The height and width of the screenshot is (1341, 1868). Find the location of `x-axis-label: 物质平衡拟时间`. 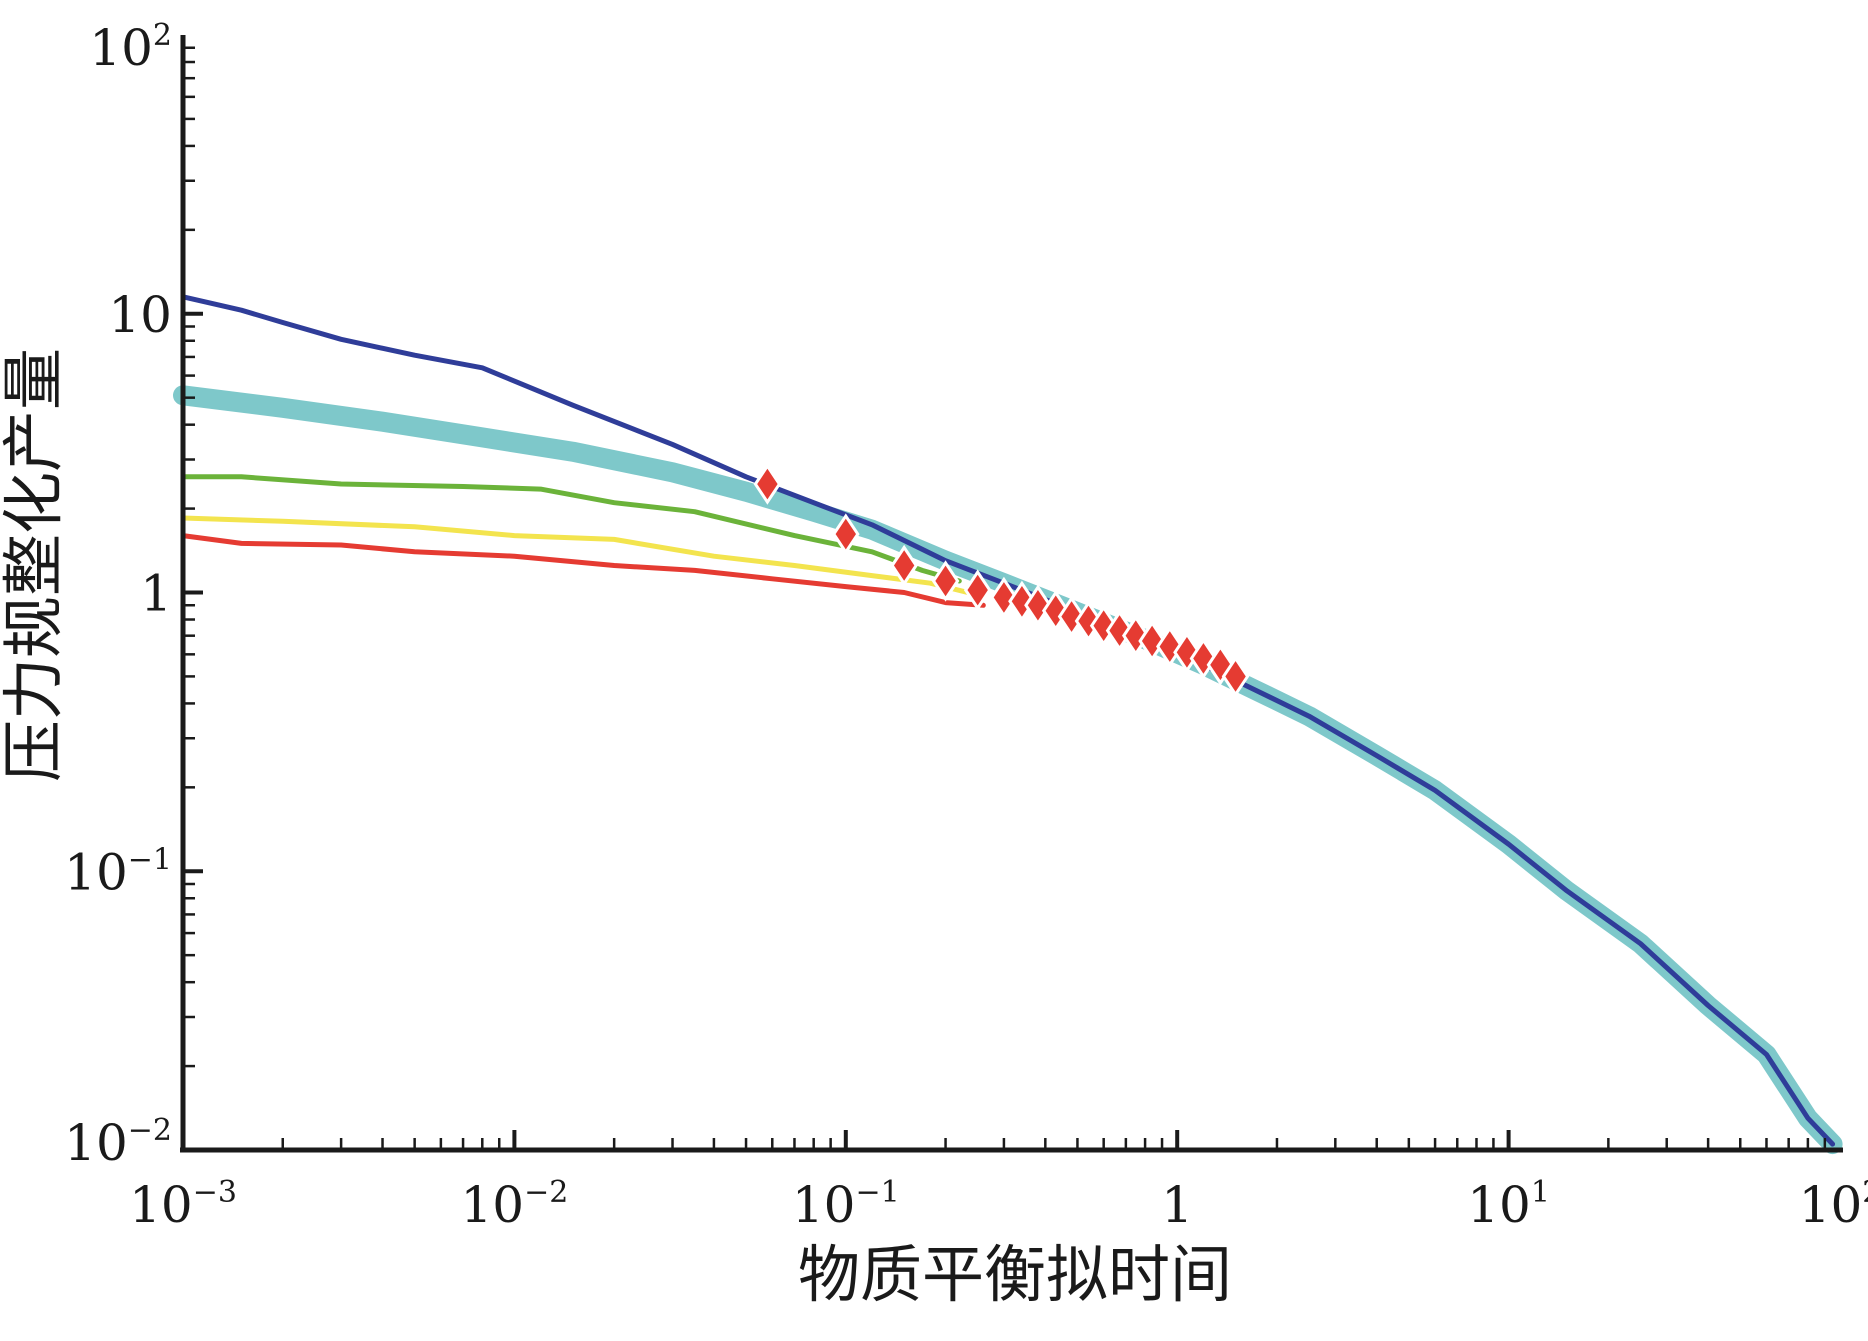

x-axis-label: 物质平衡拟时间 is located at coordinates (1015, 1274).